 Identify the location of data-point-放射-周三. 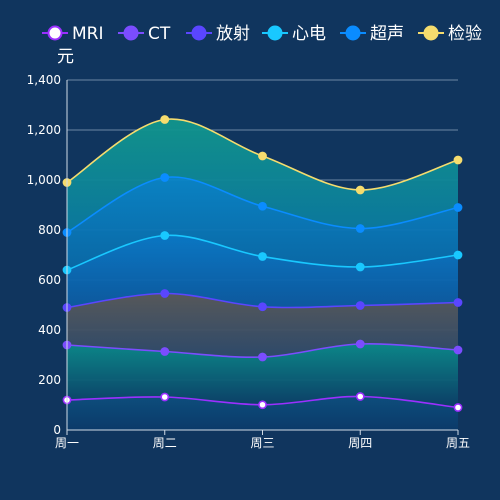
(262, 307).